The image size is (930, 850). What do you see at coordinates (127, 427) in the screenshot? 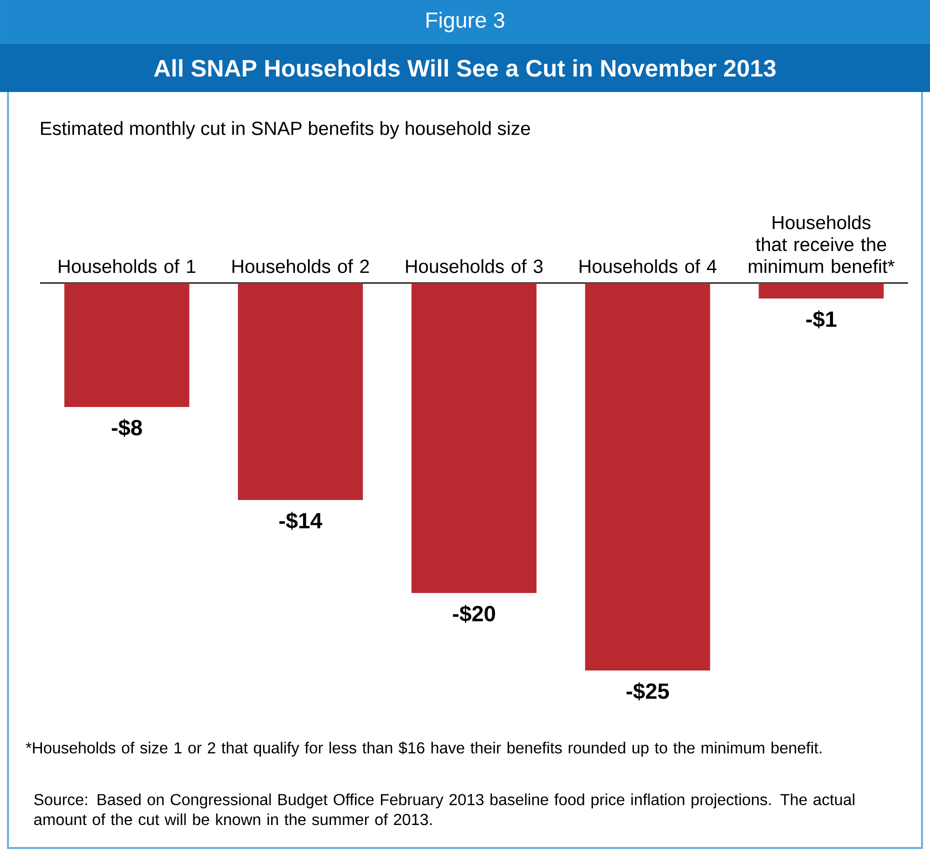
I see `data-label: -$8` at bounding box center [127, 427].